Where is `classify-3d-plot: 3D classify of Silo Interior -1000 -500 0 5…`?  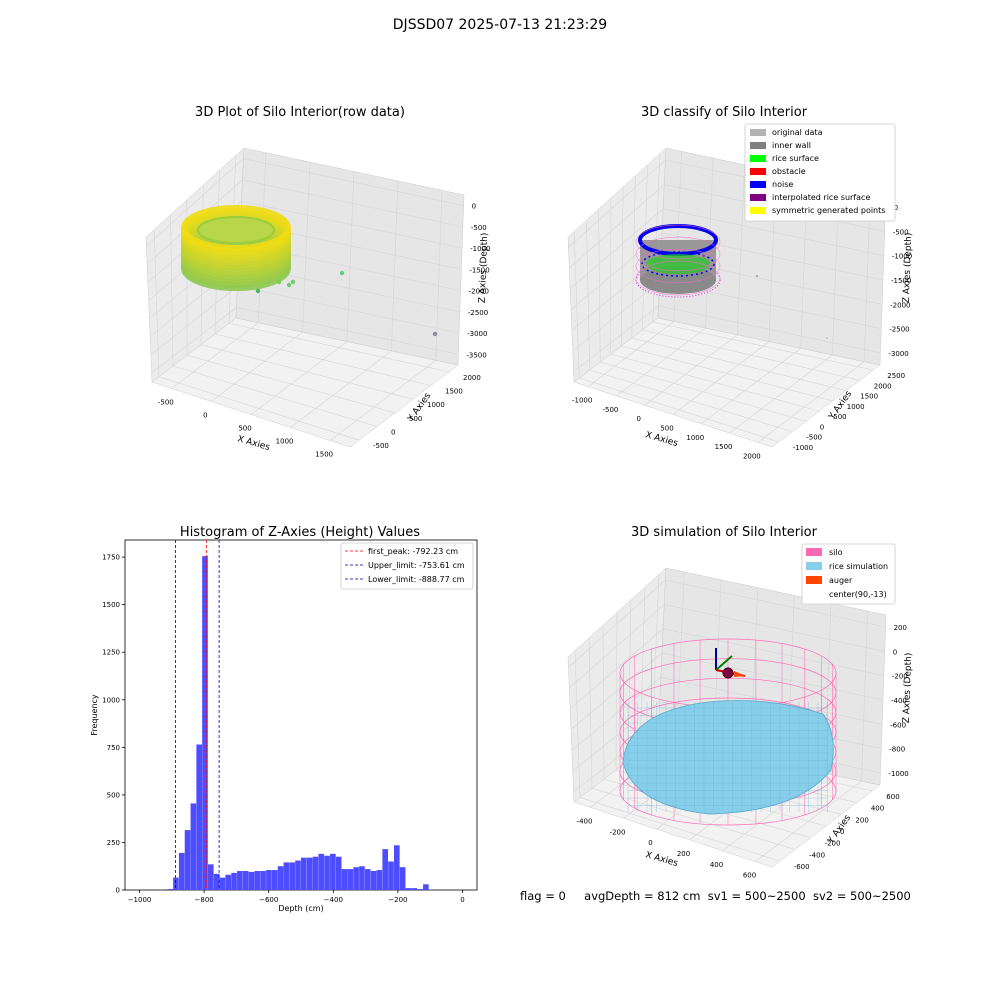 classify-3d-plot: 3D classify of Silo Interior -1000 -500 0 5… is located at coordinates (740, 282).